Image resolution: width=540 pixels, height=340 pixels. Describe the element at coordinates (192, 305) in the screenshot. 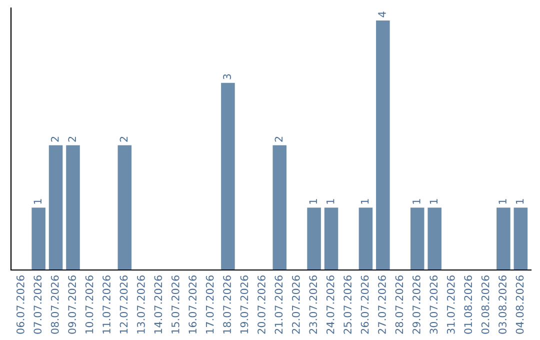

I see `x-tick-label: 16.07.2026` at that location.